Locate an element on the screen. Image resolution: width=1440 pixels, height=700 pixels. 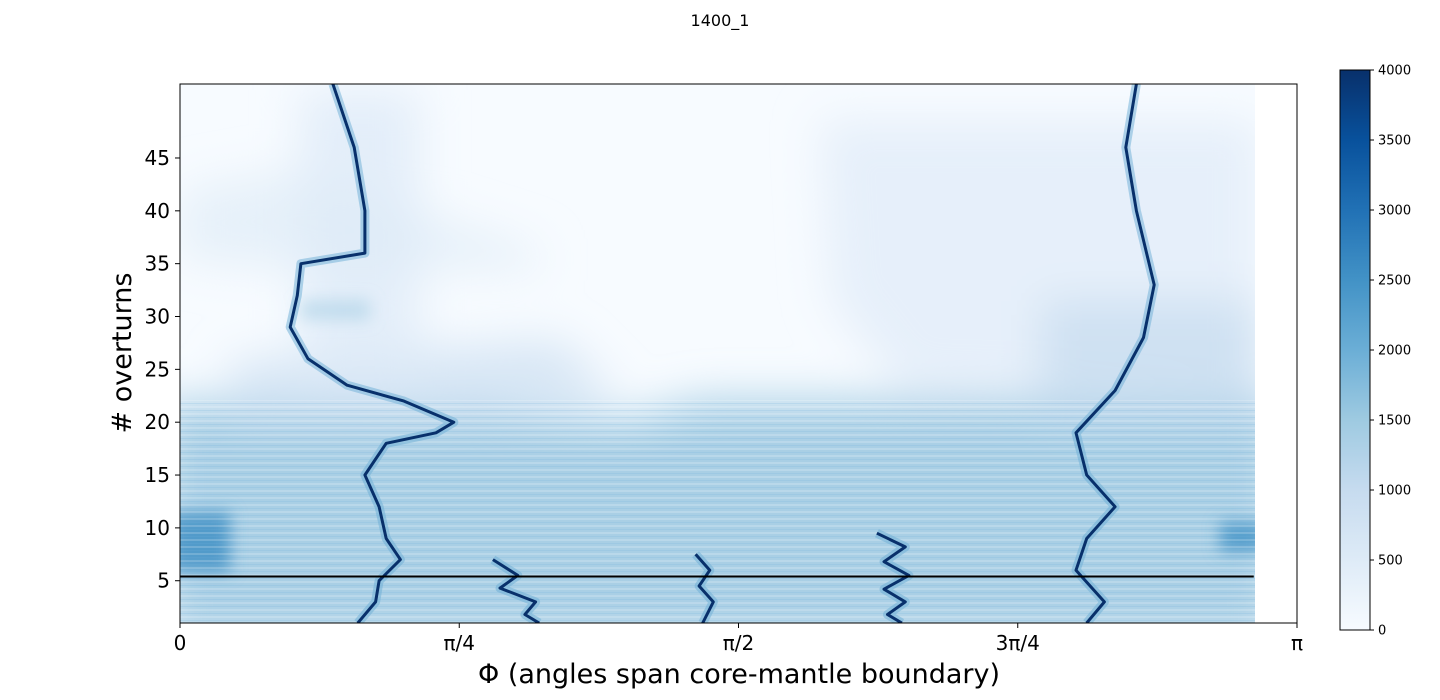
y-axis-label: # overturns is located at coordinates (122, 353).